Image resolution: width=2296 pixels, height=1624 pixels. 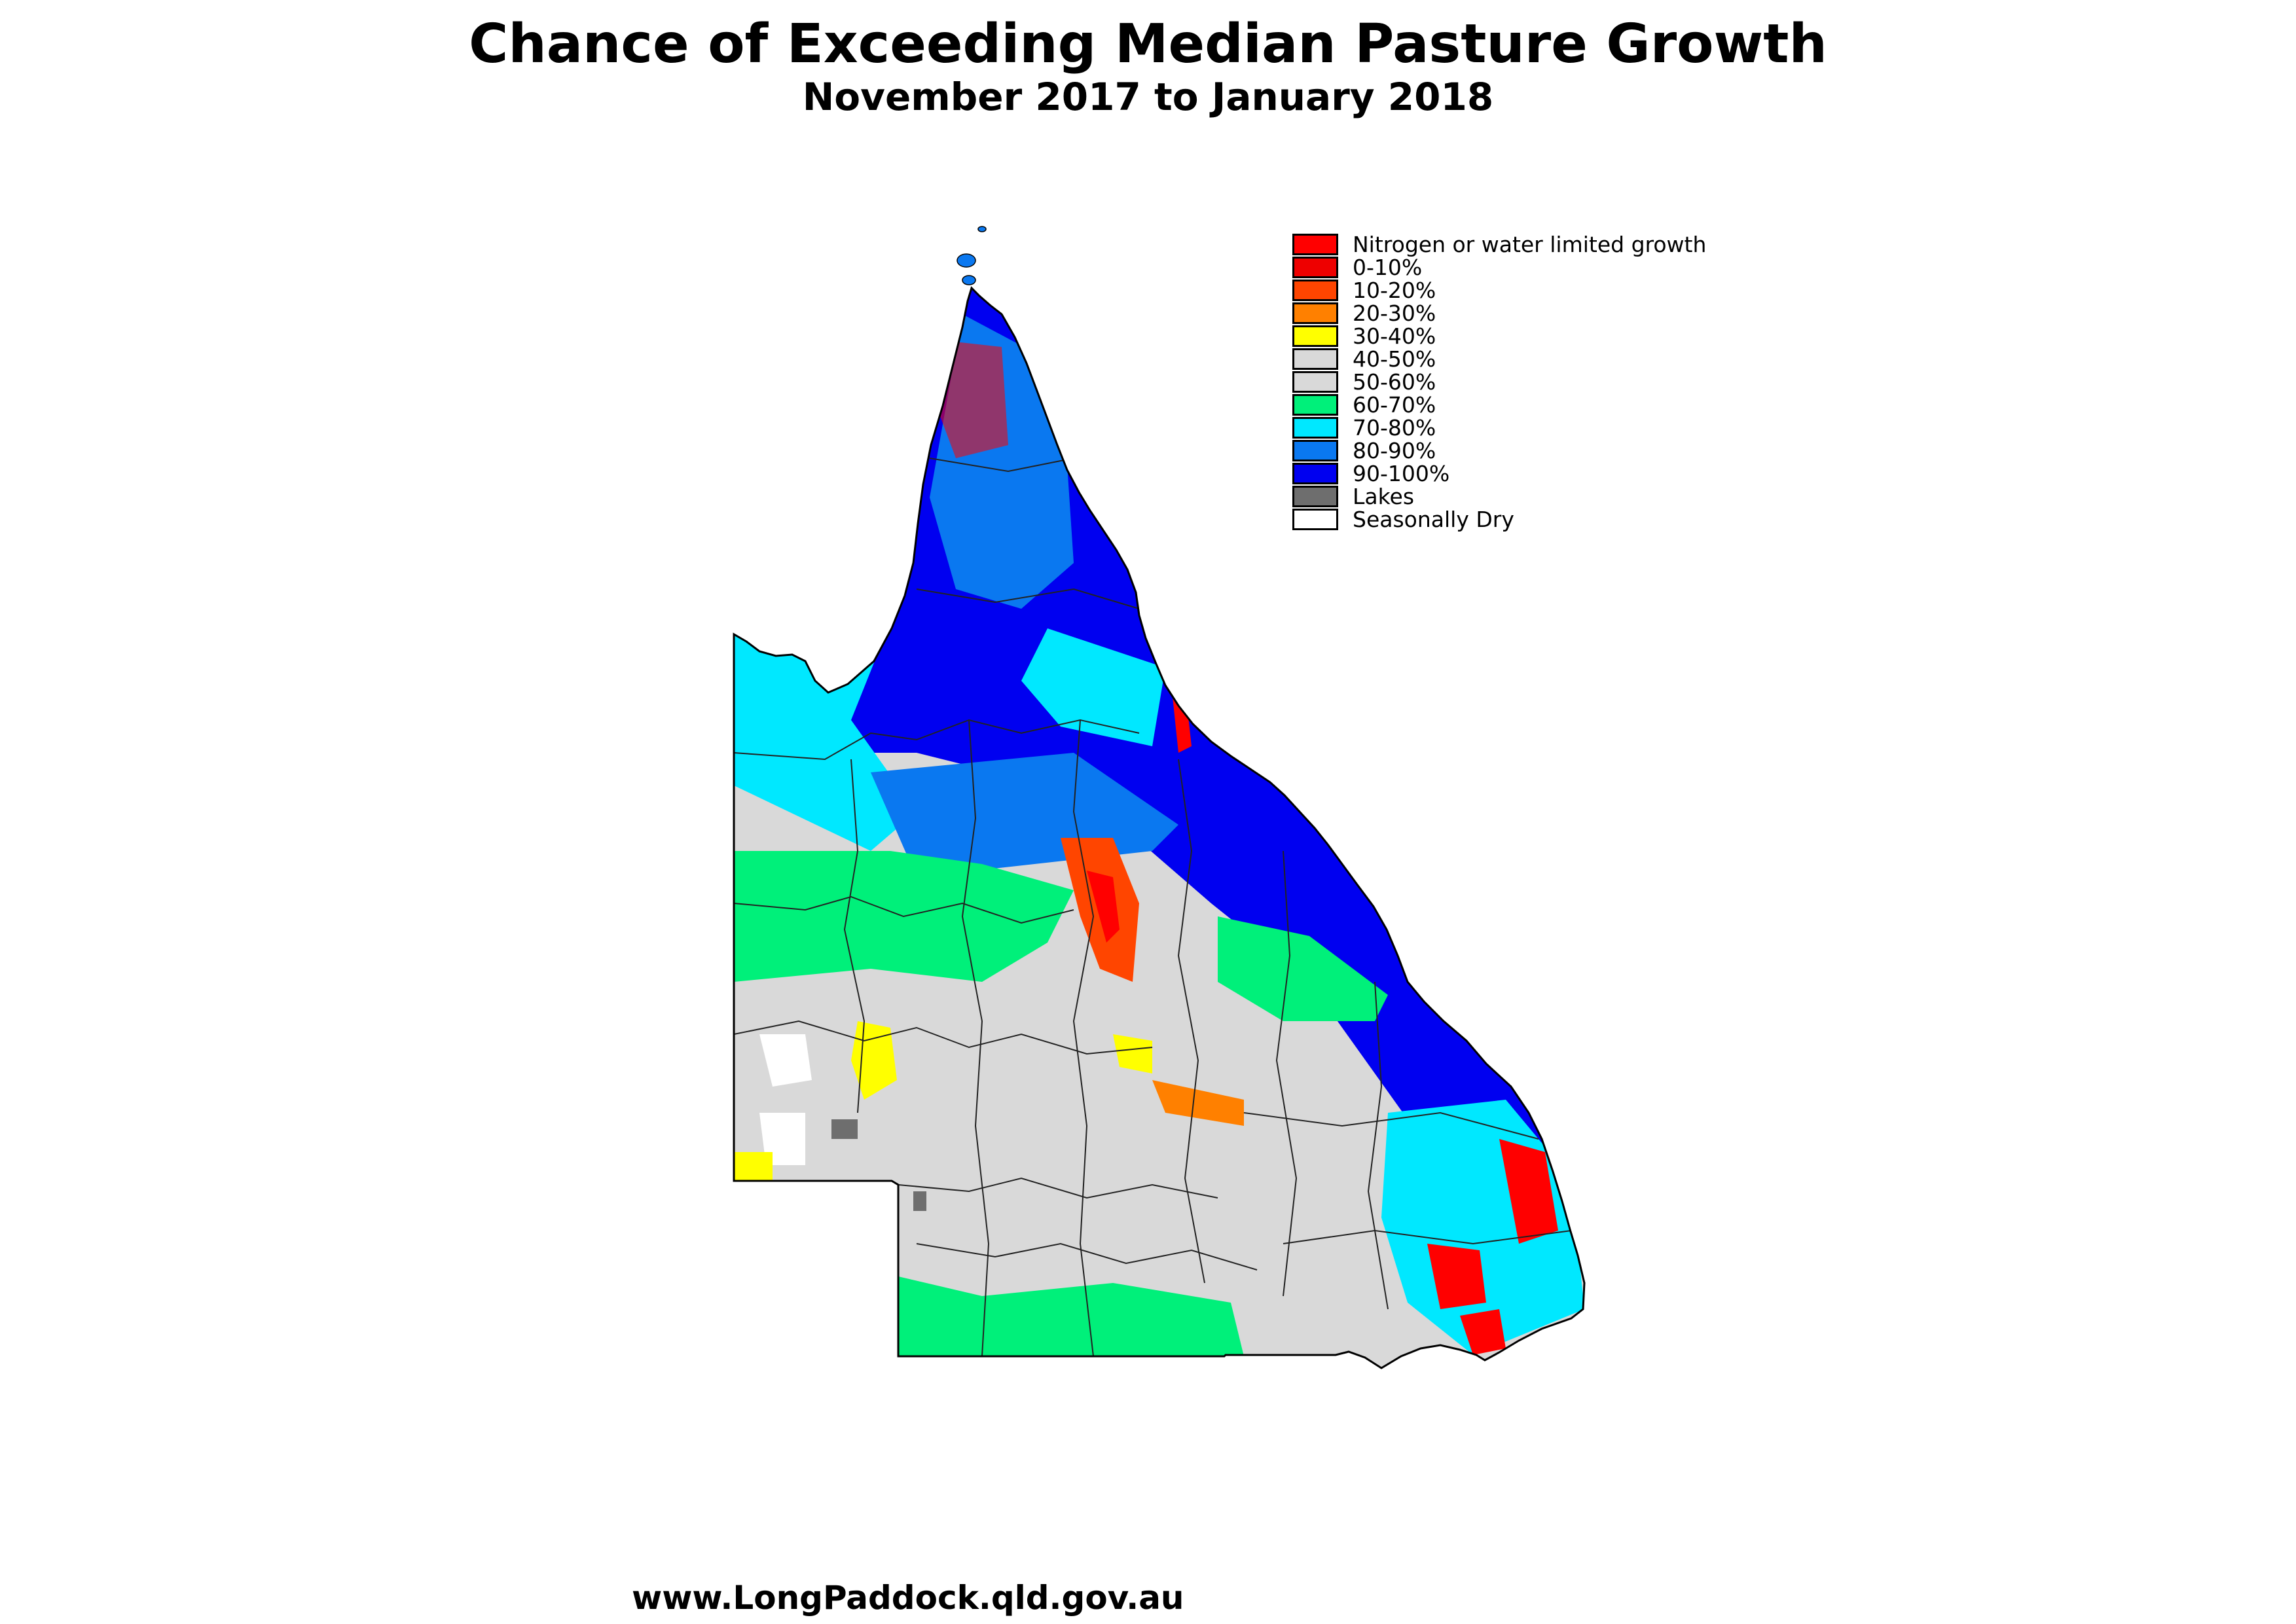 I want to click on legend-label: 90-100%, so click(x=1401, y=473).